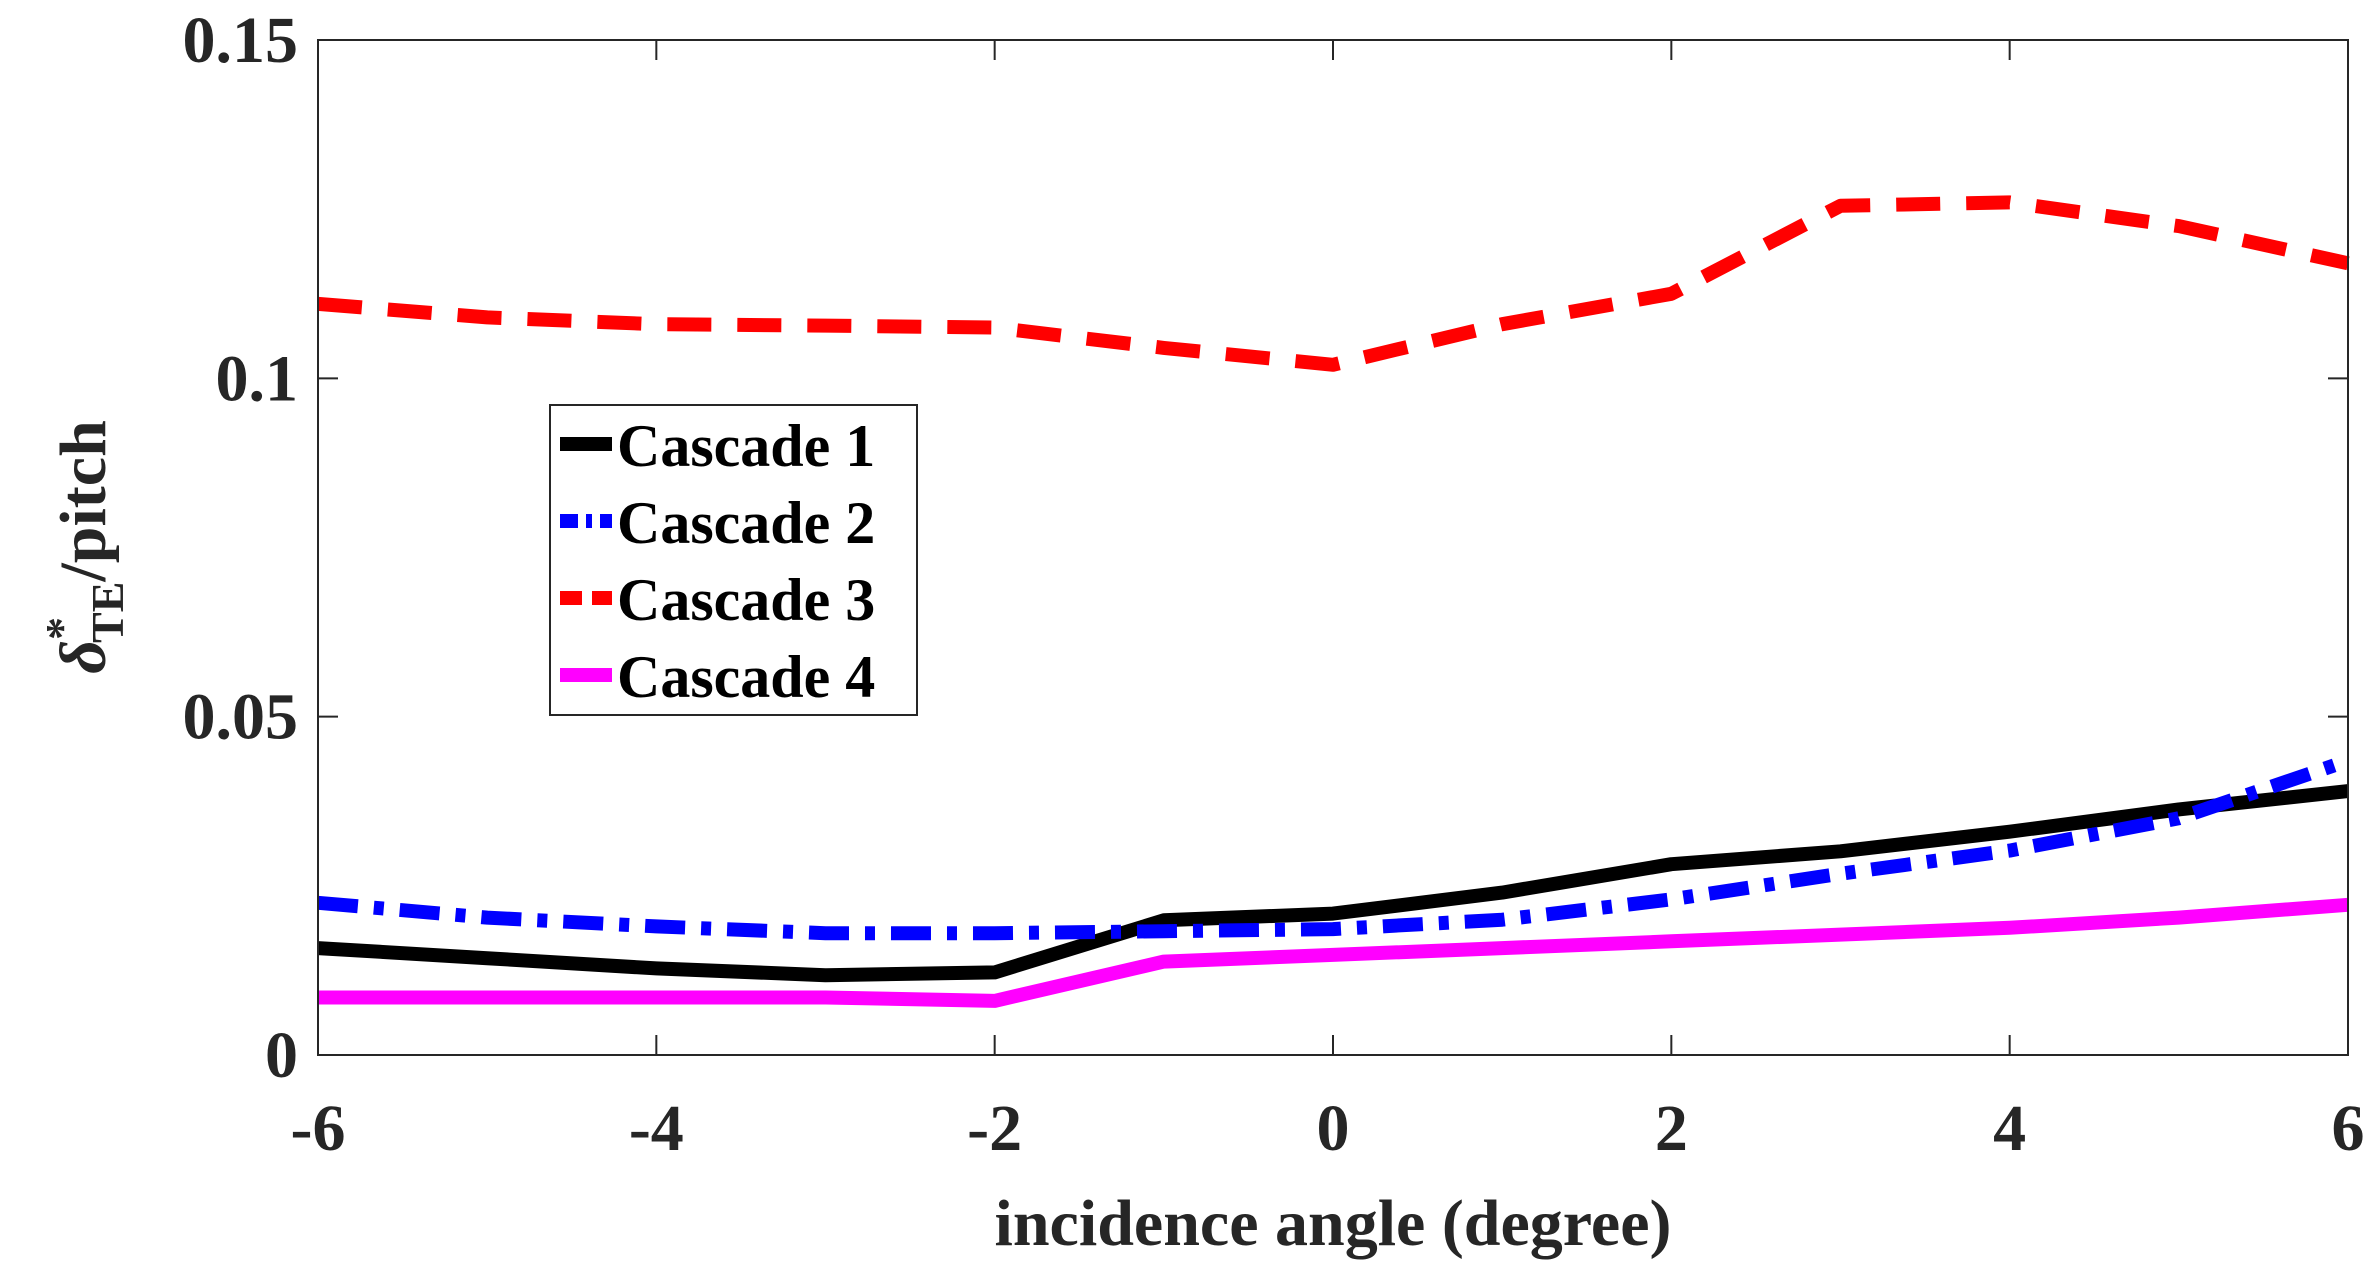 Image resolution: width=2366 pixels, height=1270 pixels. I want to click on x-tick-label: -6, so click(318, 1128).